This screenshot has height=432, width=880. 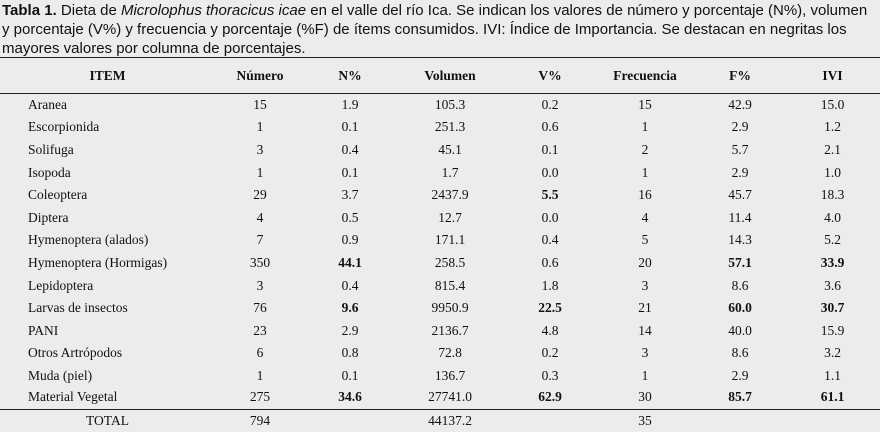 I want to click on item-name: Otros Artrópodos, so click(x=75, y=353).